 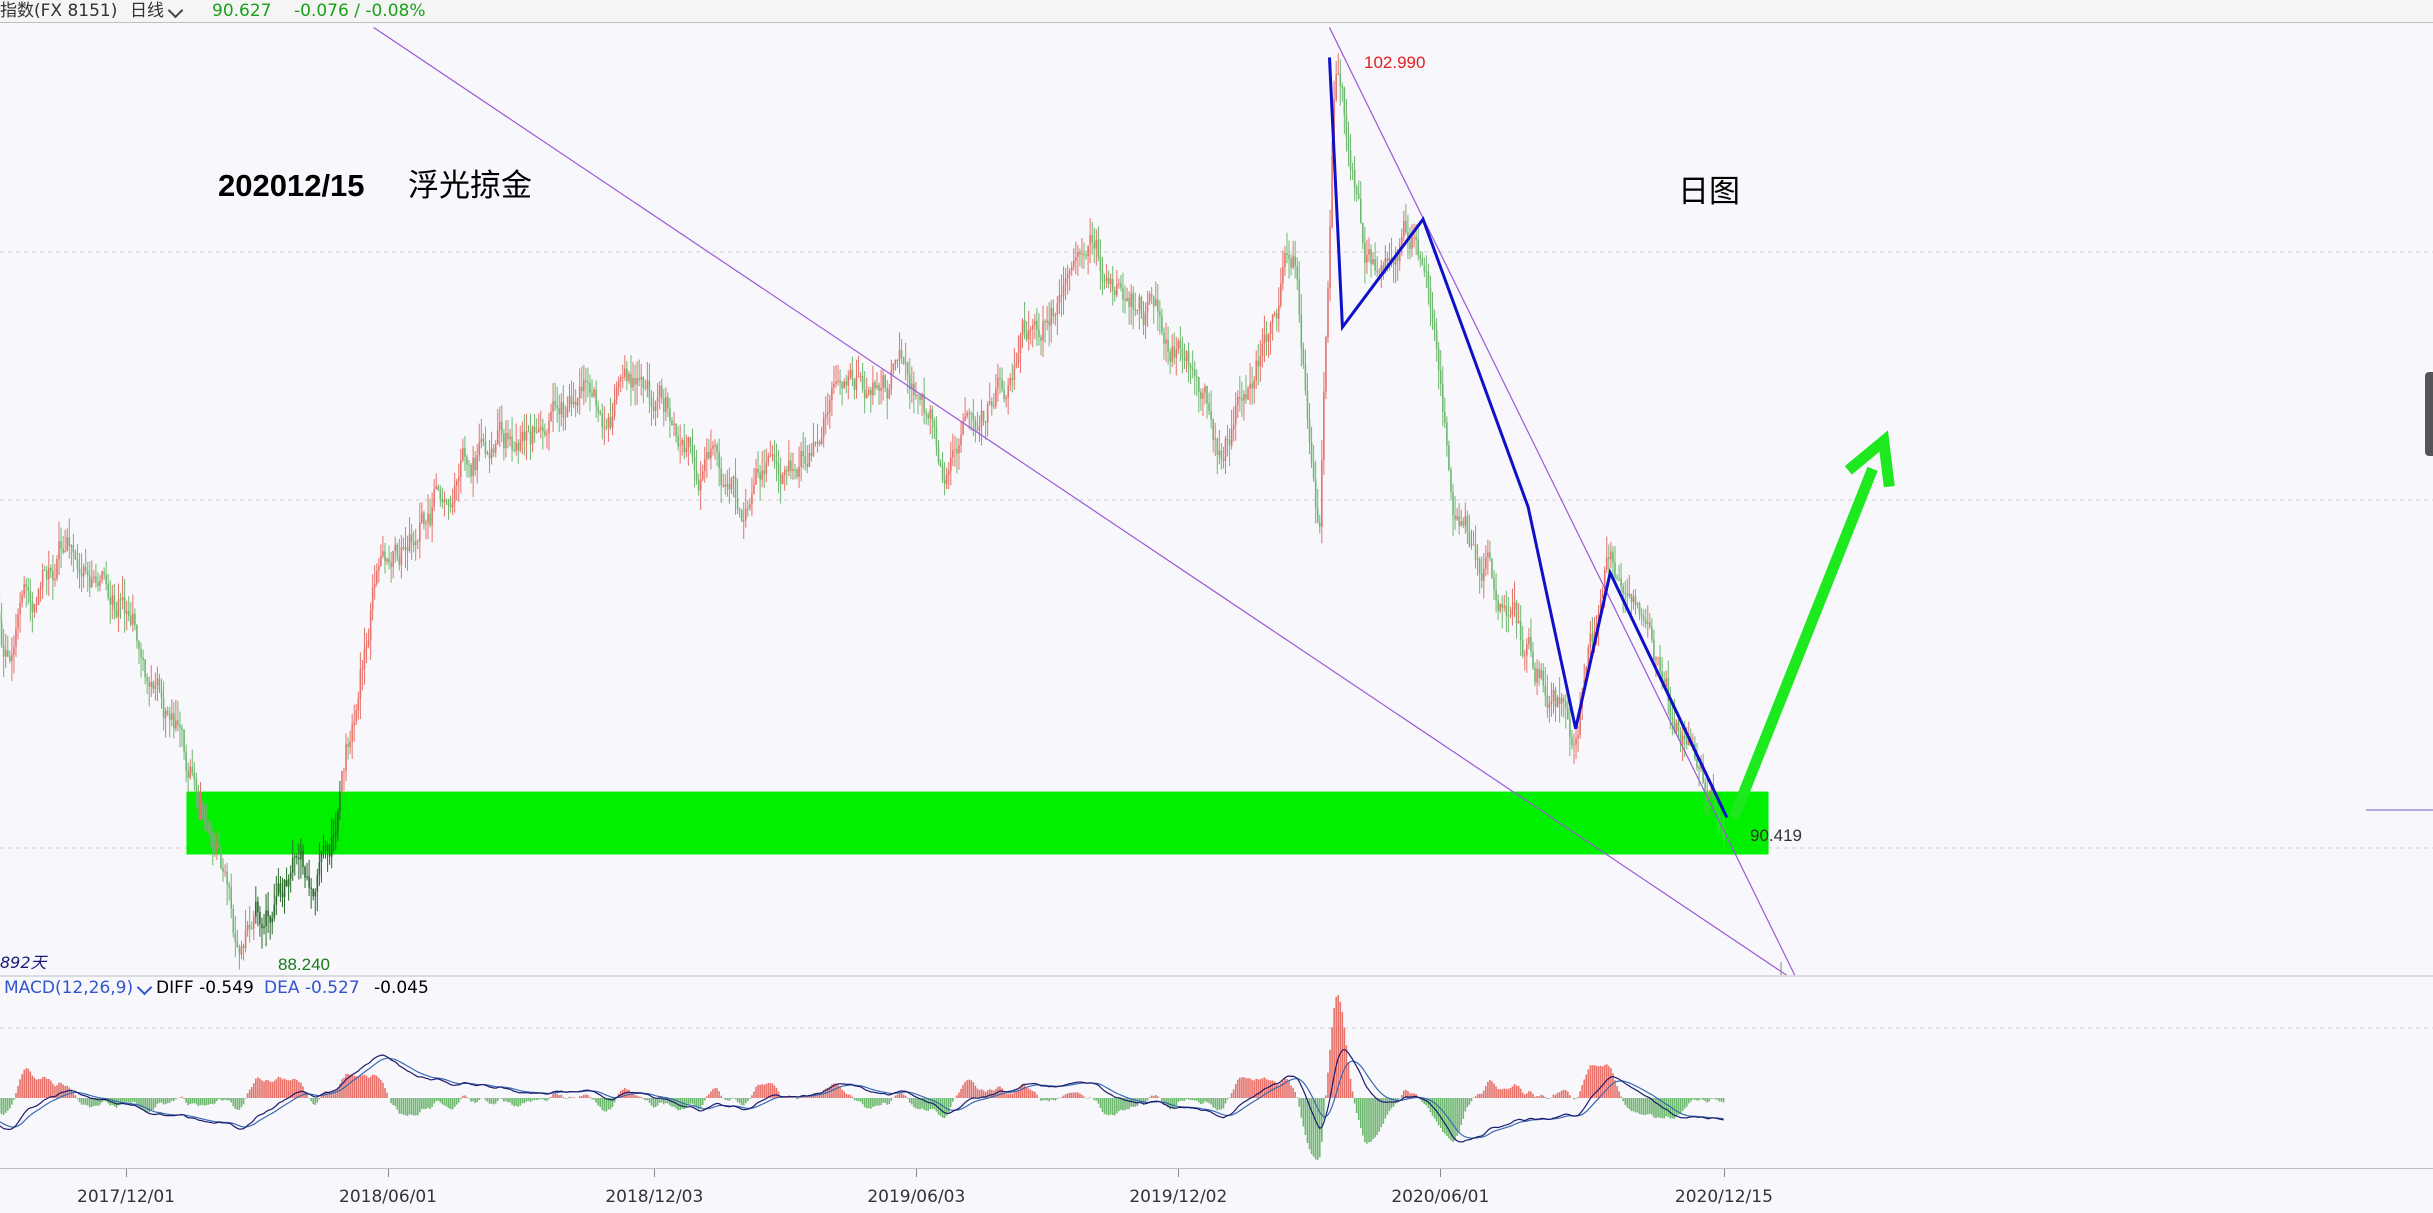 I want to click on x-tick-mark, so click(x=1724, y=1173).